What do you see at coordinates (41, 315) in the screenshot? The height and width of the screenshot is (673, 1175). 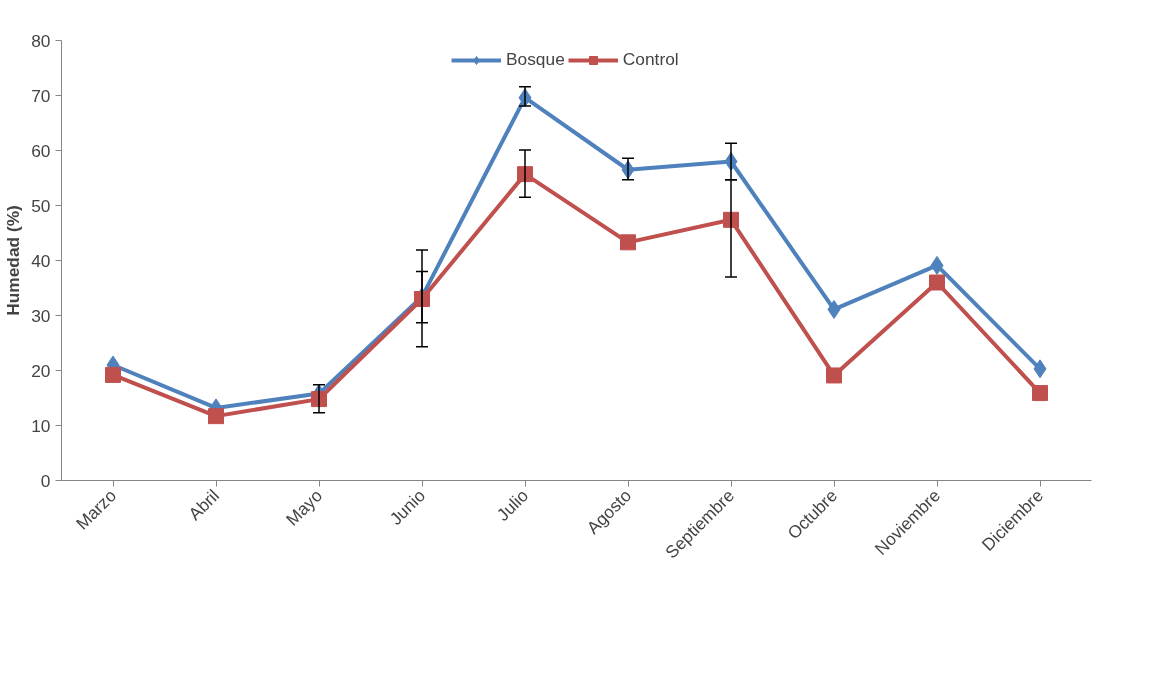 I see `y-tick-label: 30` at bounding box center [41, 315].